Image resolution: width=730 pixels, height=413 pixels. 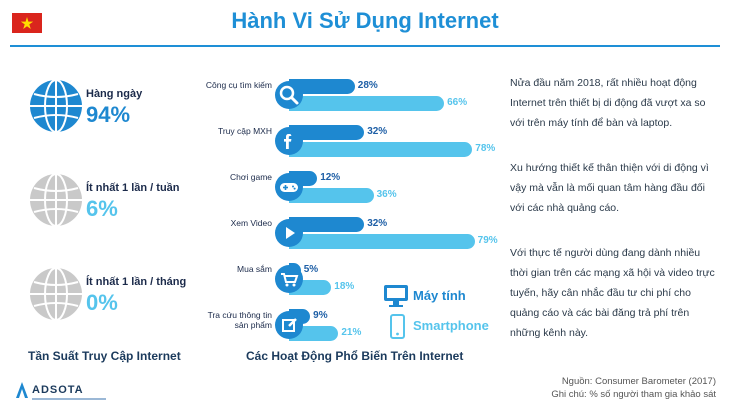 I want to click on source-note: Nguồn: Consumer Barometer (2017), so click(x=638, y=381).